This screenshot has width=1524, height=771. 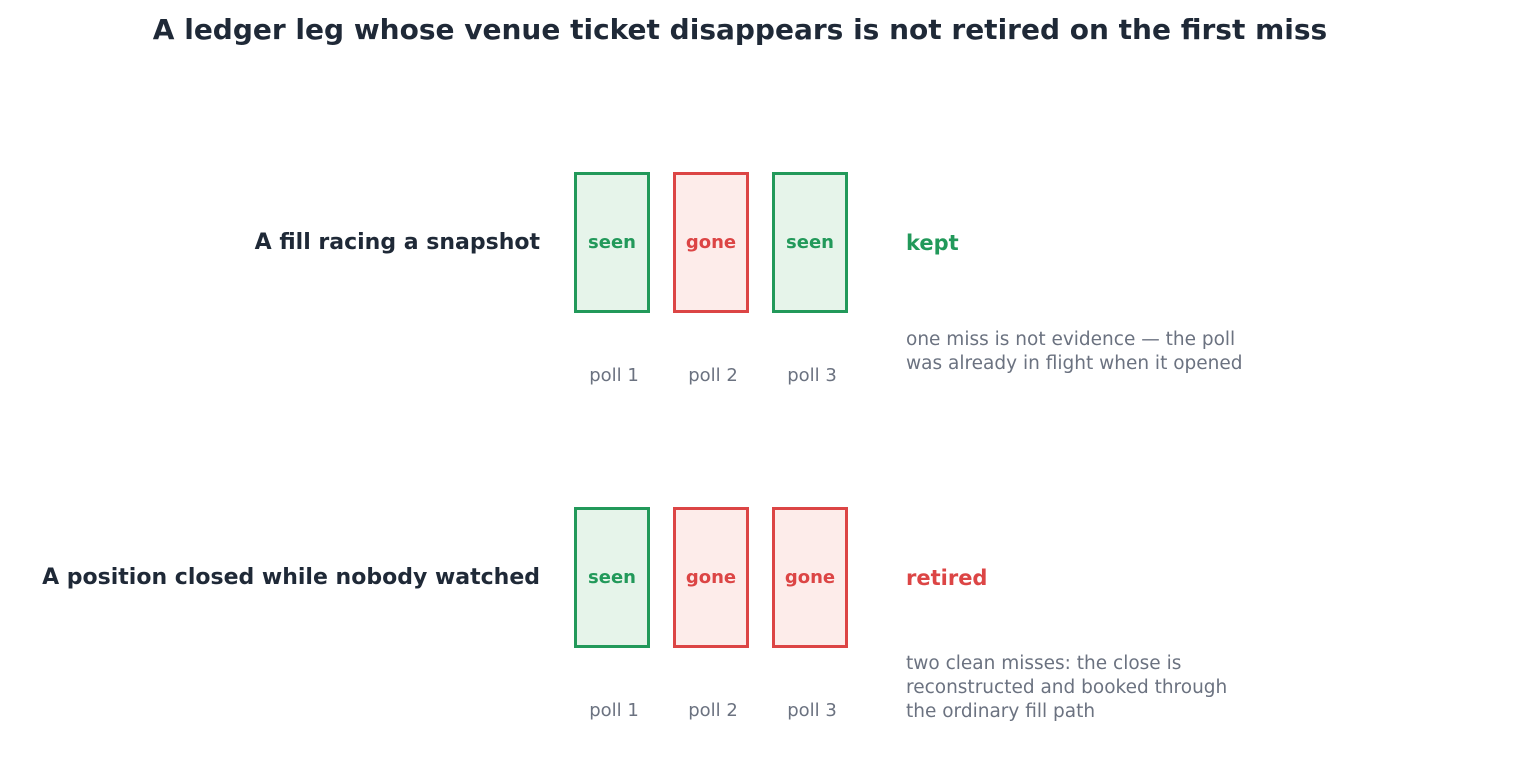 What do you see at coordinates (810, 577) in the screenshot?
I see `poll-3-box: gone` at bounding box center [810, 577].